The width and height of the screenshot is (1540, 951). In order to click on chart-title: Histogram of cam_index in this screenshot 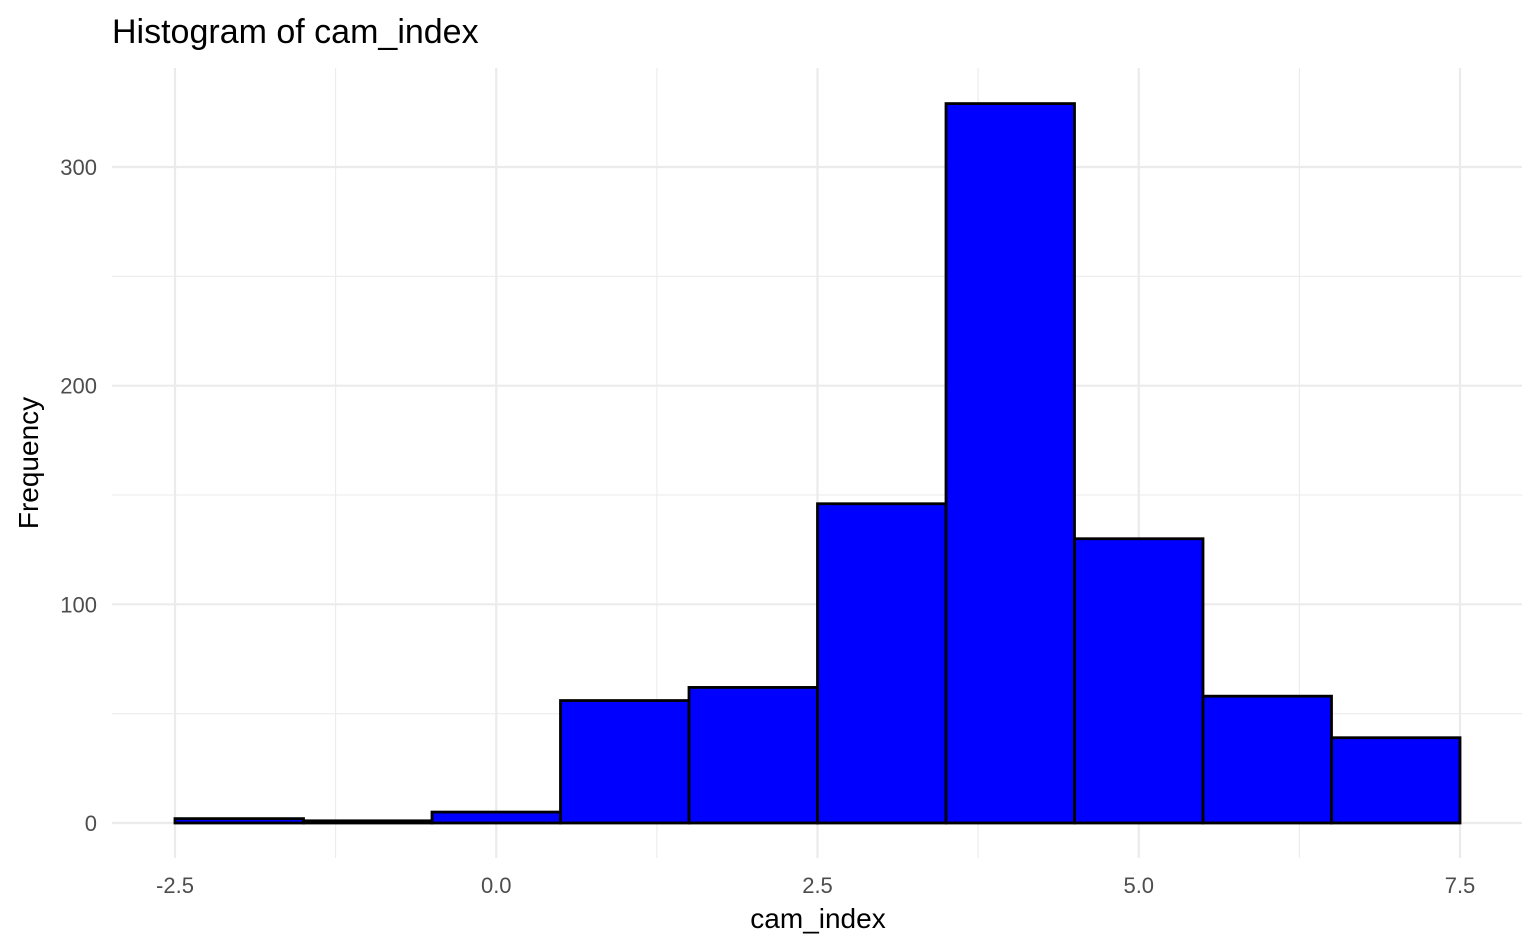, I will do `click(295, 32)`.